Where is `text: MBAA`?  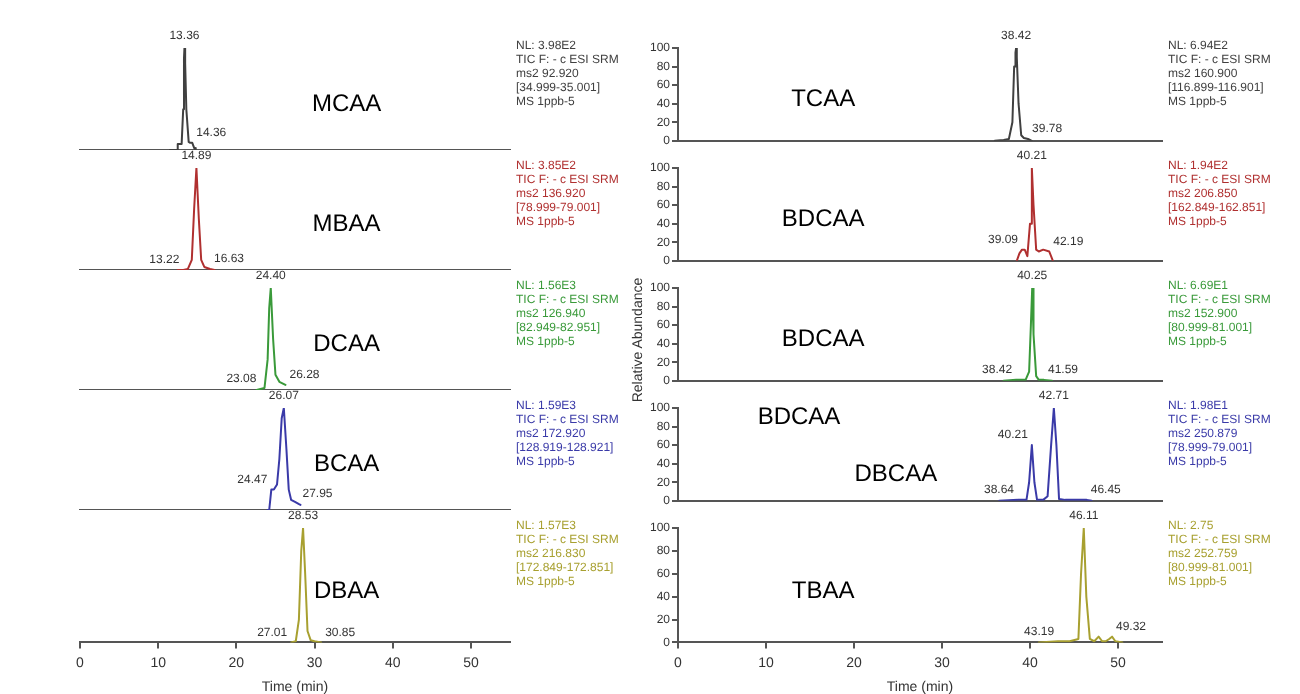 text: MBAA is located at coordinates (346, 222).